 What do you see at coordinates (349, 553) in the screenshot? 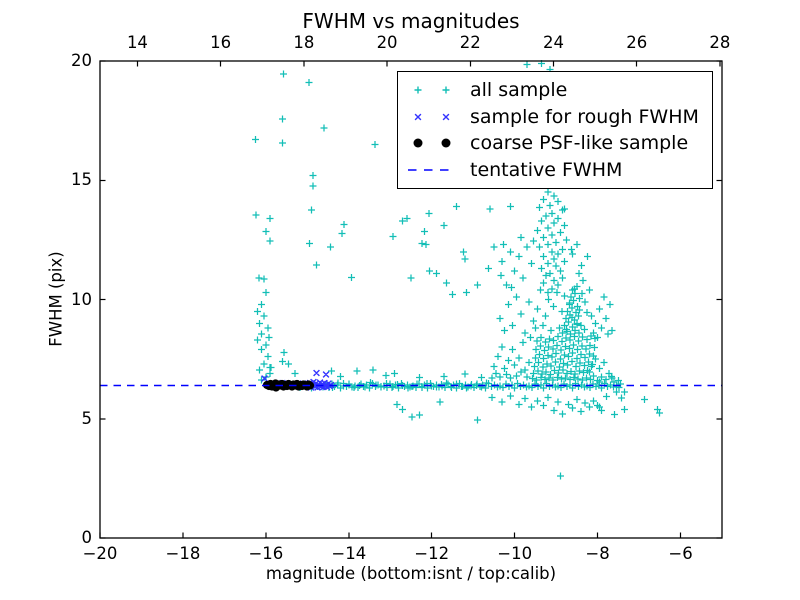
I see `bottom-tick-label-−14: −14` at bounding box center [349, 553].